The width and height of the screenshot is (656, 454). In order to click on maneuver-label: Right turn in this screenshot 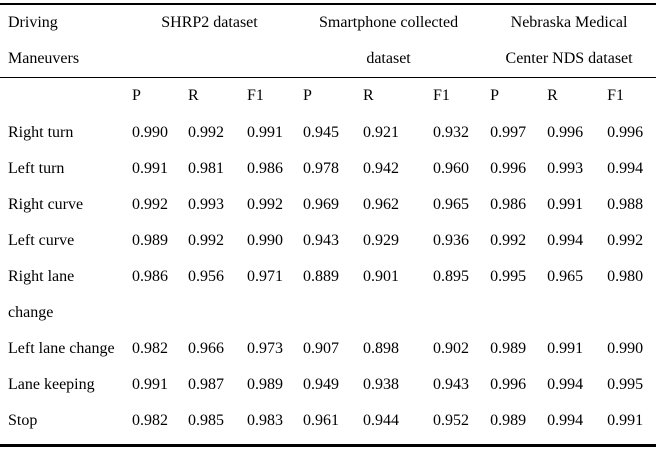, I will do `click(41, 132)`.